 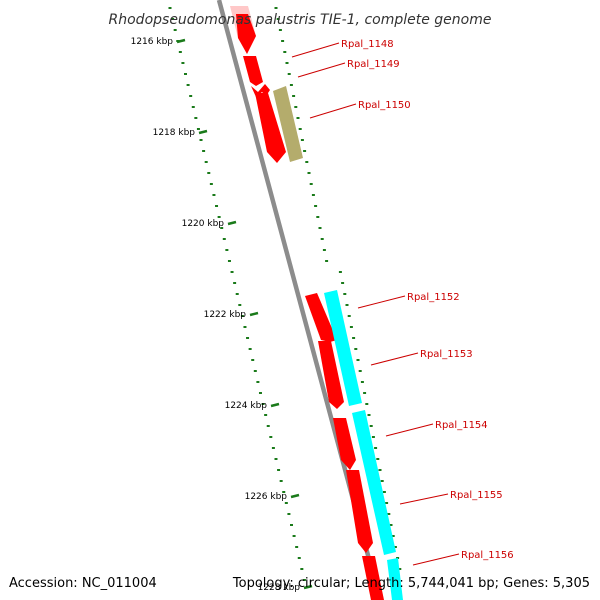 What do you see at coordinates (476, 495) in the screenshot?
I see `gene-label: Rpal_1155` at bounding box center [476, 495].